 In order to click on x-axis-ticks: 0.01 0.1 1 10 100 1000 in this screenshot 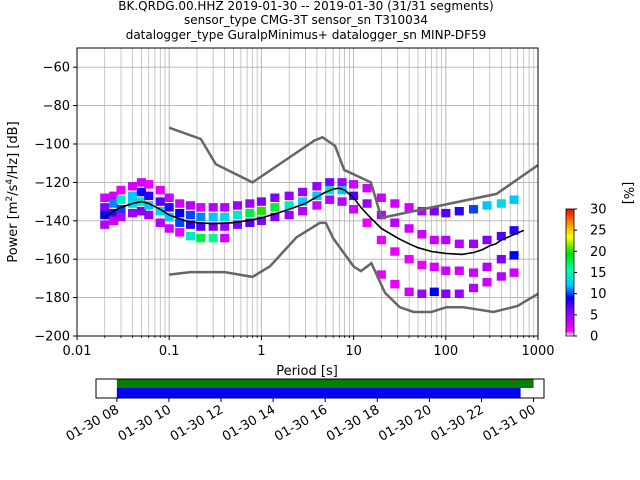, I will do `click(309, 347)`.